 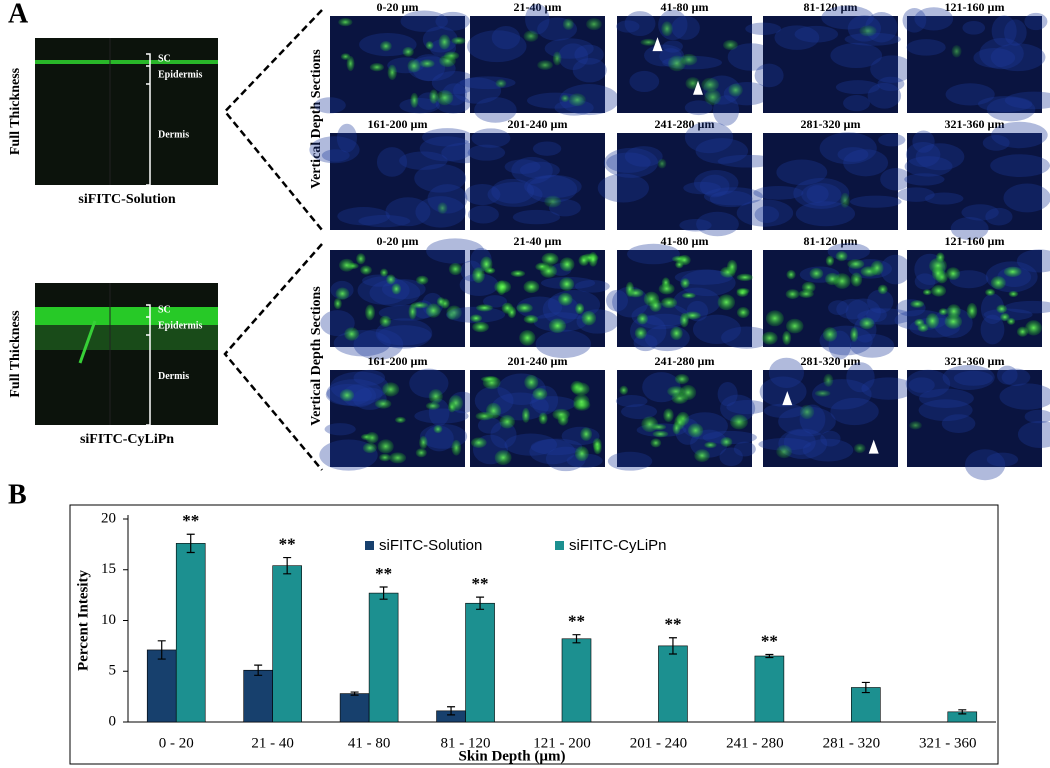 I want to click on depth-label: 201-240 µm, so click(x=538, y=361).